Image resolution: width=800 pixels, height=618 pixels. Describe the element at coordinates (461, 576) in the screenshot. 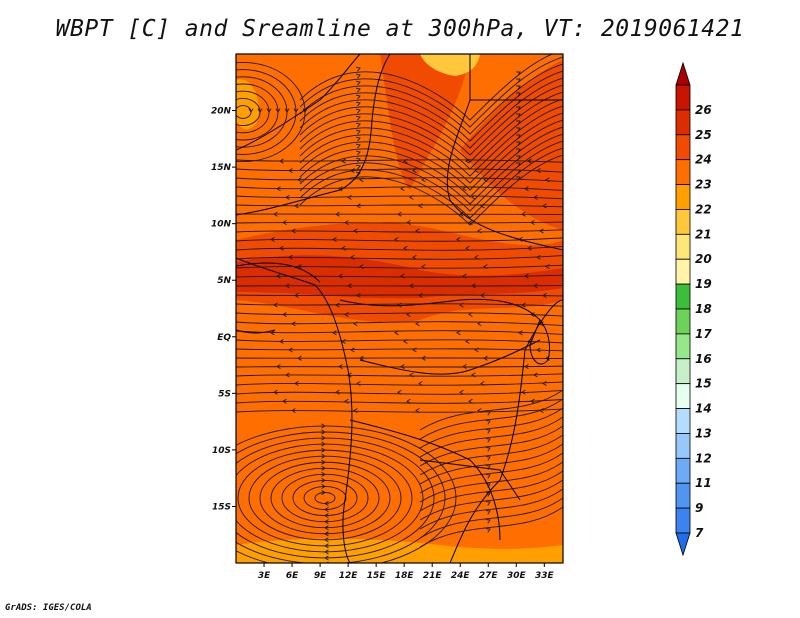

I see `lon-tick-label: 24E` at that location.